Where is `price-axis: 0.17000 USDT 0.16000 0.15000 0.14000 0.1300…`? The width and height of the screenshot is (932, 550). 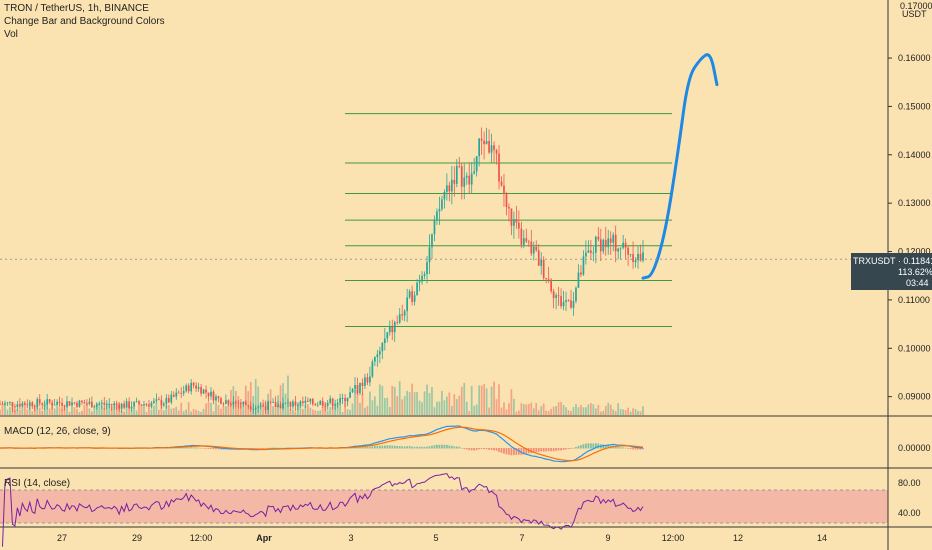 price-axis: 0.17000 USDT 0.16000 0.15000 0.14000 0.1300… is located at coordinates (910, 201).